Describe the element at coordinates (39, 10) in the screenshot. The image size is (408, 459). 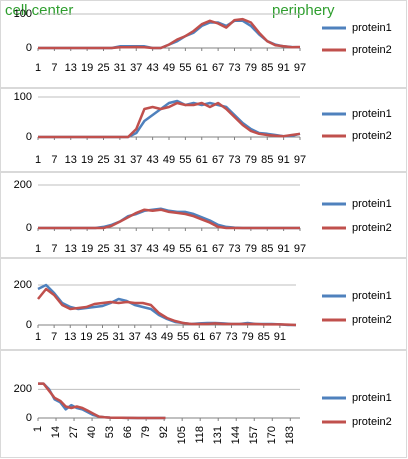
I see `annotation: cell center` at that location.